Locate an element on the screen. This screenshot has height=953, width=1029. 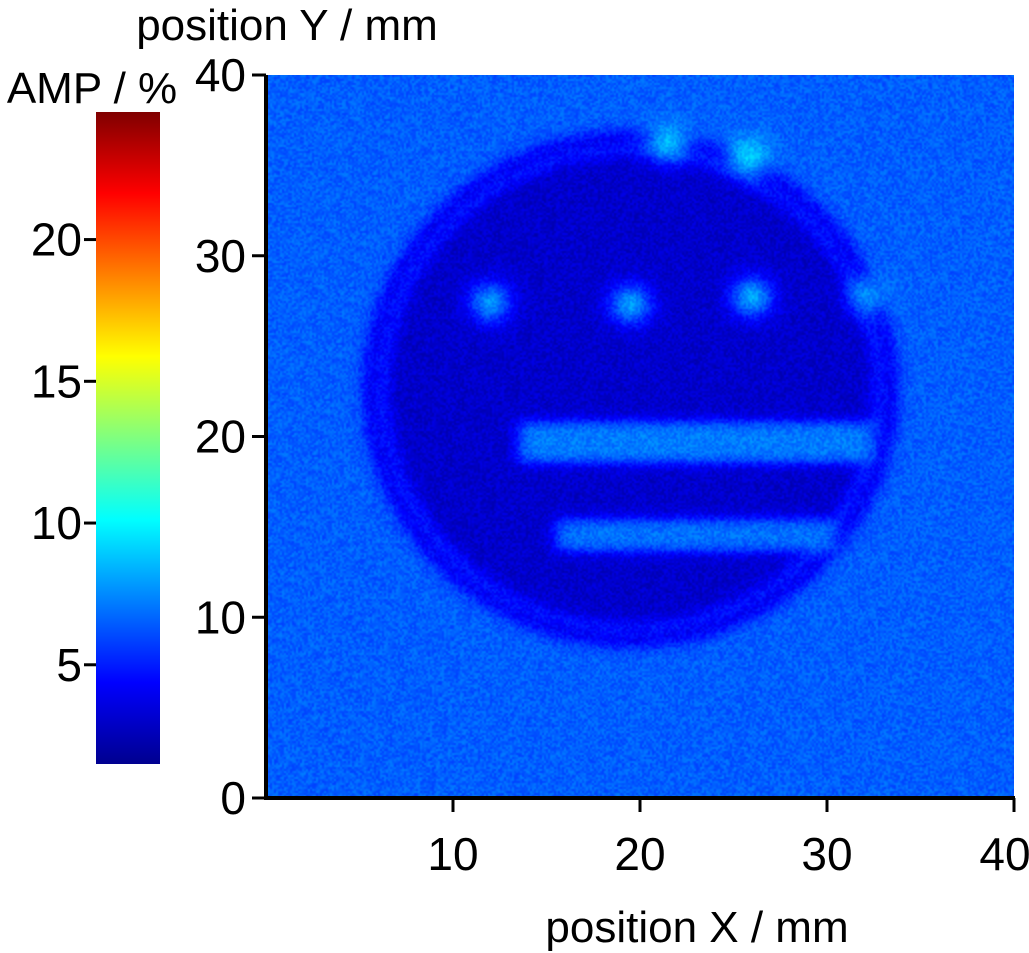
y-tick-label: 0 is located at coordinates (233, 798).